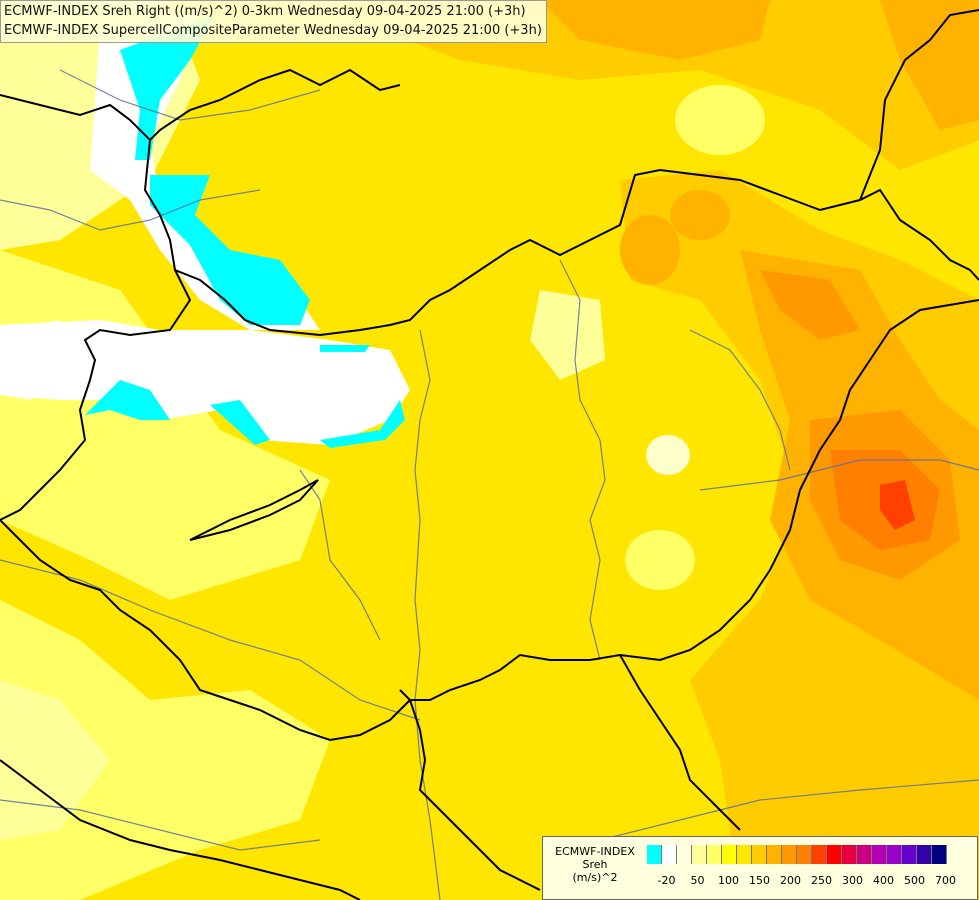  Describe the element at coordinates (165, 750) in the screenshot. I see `field-light-sw2` at that location.